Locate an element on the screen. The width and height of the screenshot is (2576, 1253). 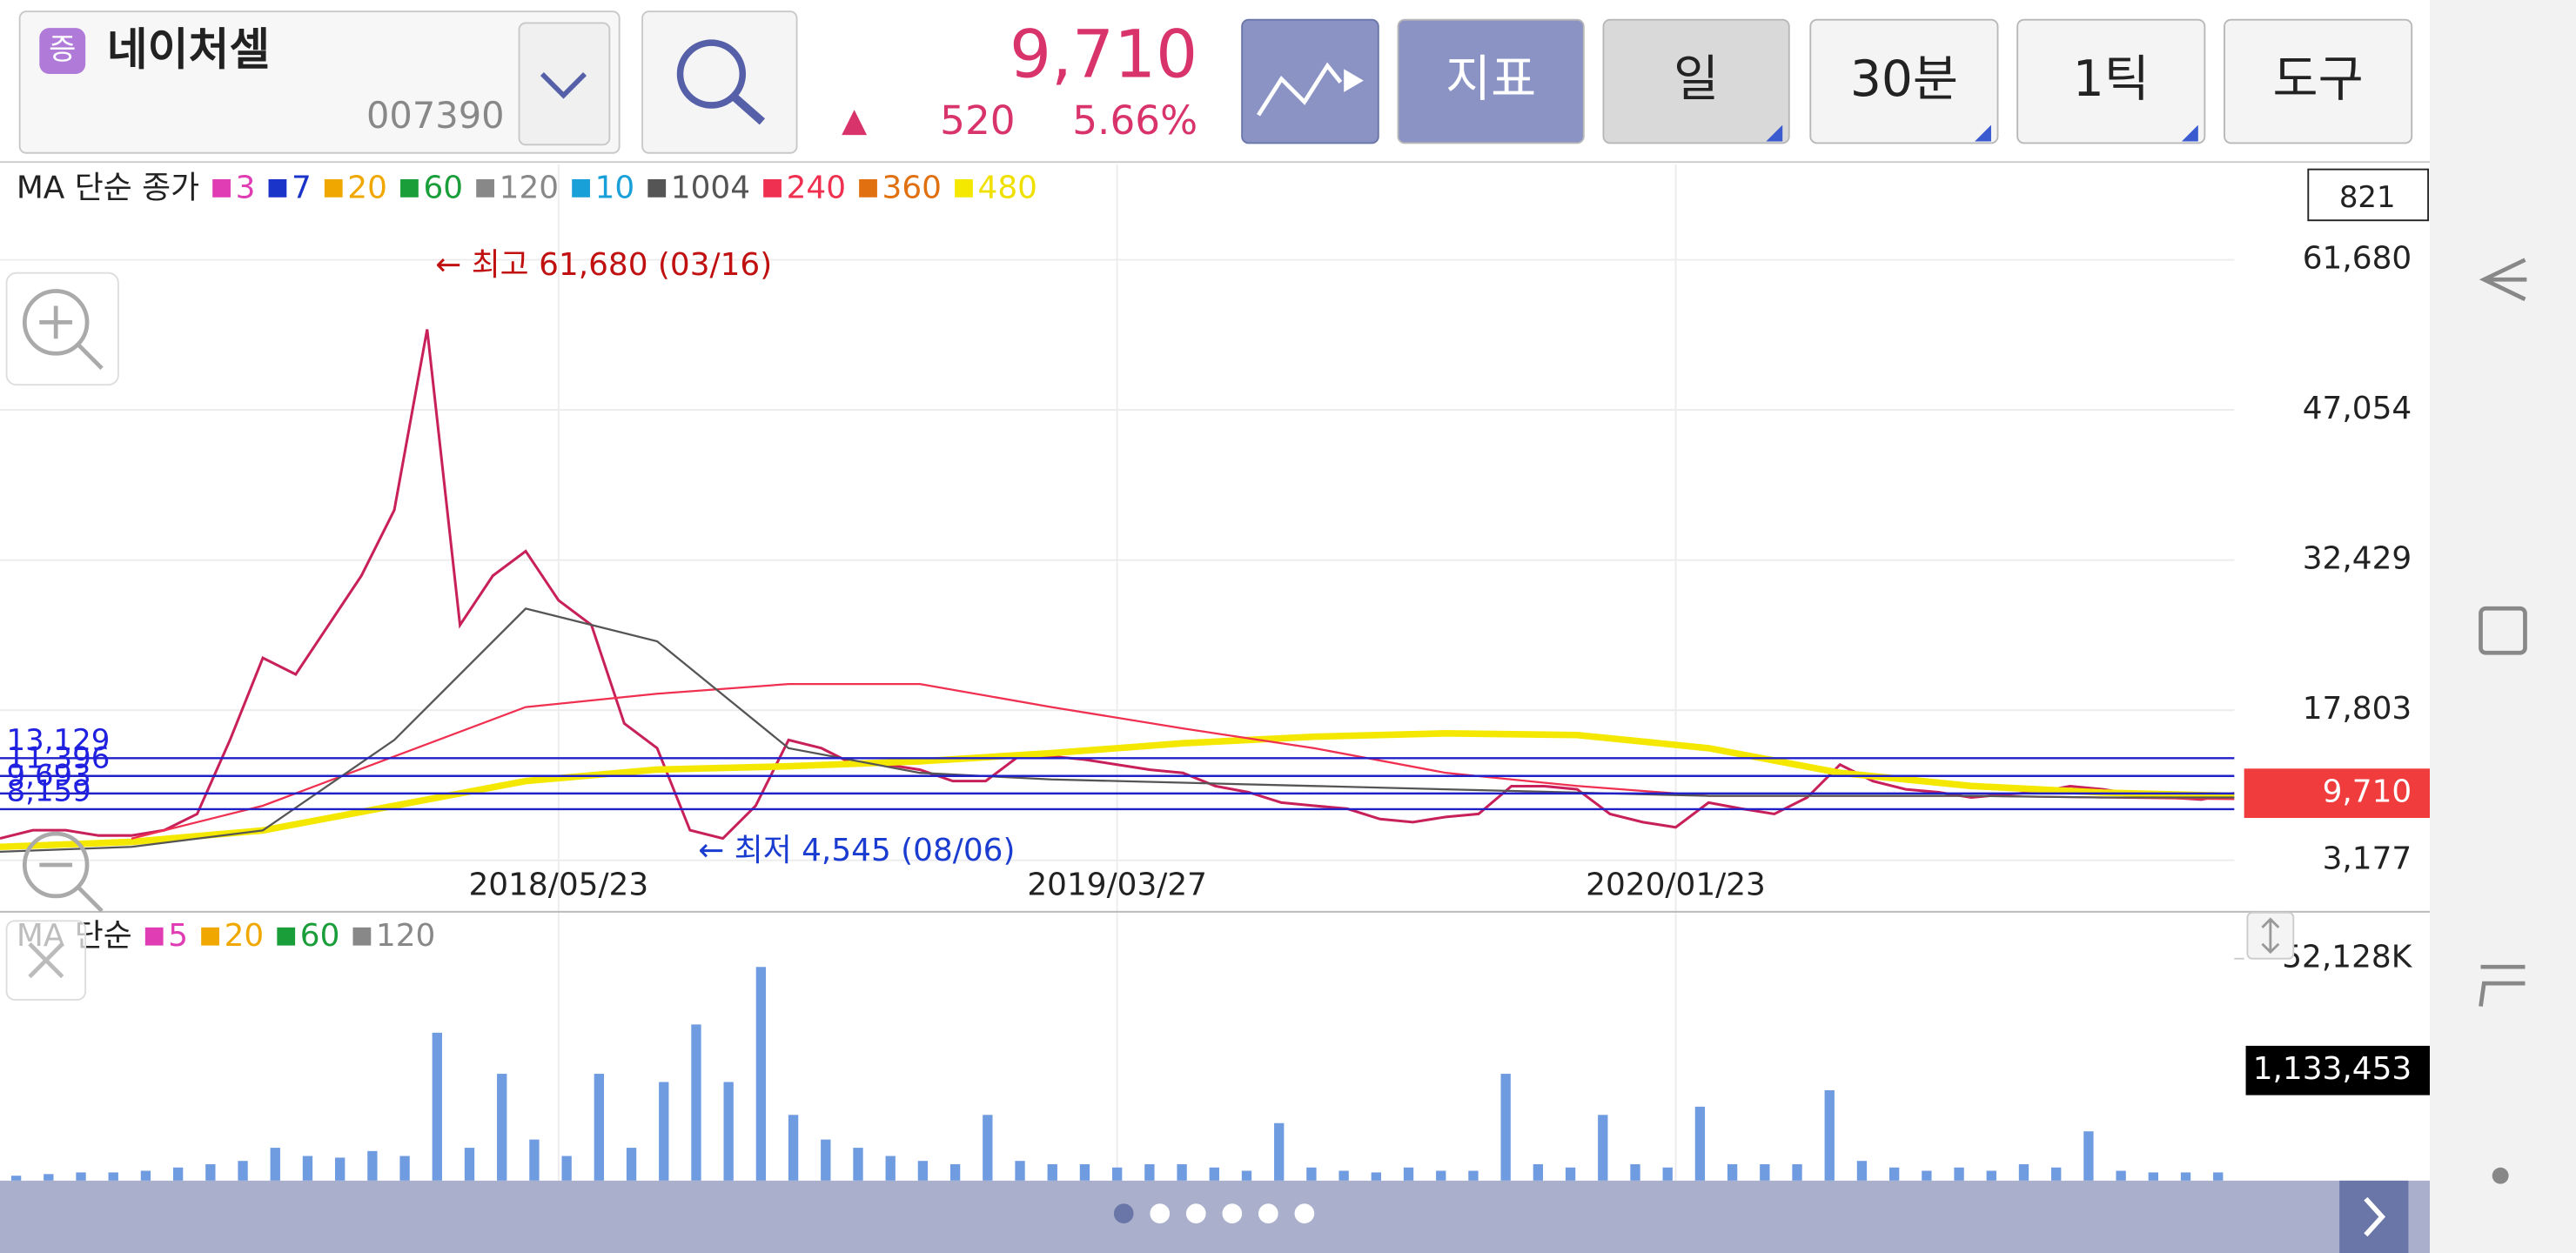
legend-label: 3 is located at coordinates (246, 187).